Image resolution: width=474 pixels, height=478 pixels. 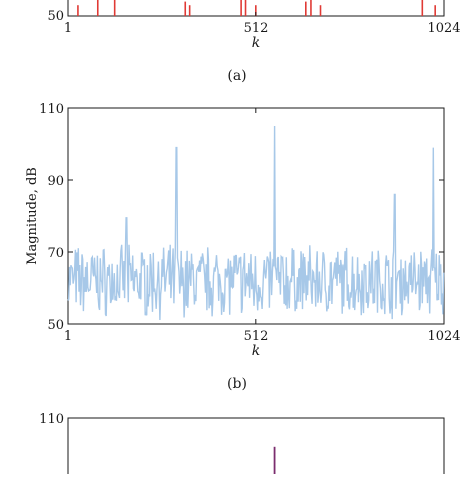 What do you see at coordinates (443, 28) in the screenshot?
I see `panel-a-xtick-1024: 1024` at bounding box center [443, 28].